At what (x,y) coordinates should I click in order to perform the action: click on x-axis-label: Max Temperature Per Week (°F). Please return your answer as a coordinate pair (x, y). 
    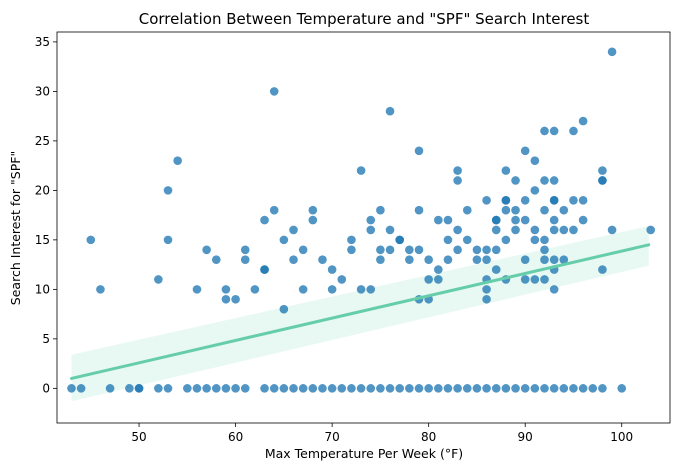
    Looking at the image, I should click on (364, 453).